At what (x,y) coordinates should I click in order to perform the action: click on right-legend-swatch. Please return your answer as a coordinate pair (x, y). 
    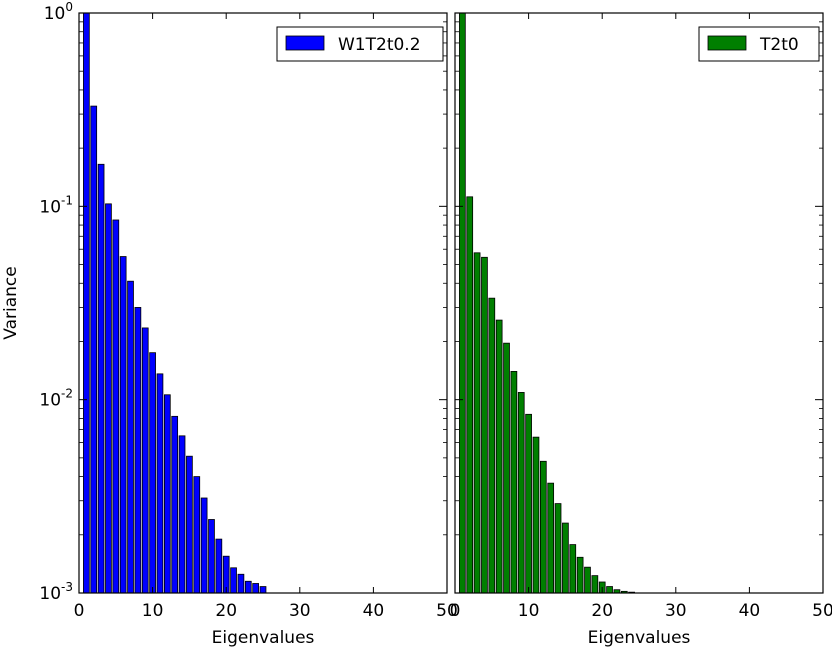
    Looking at the image, I should click on (727, 43).